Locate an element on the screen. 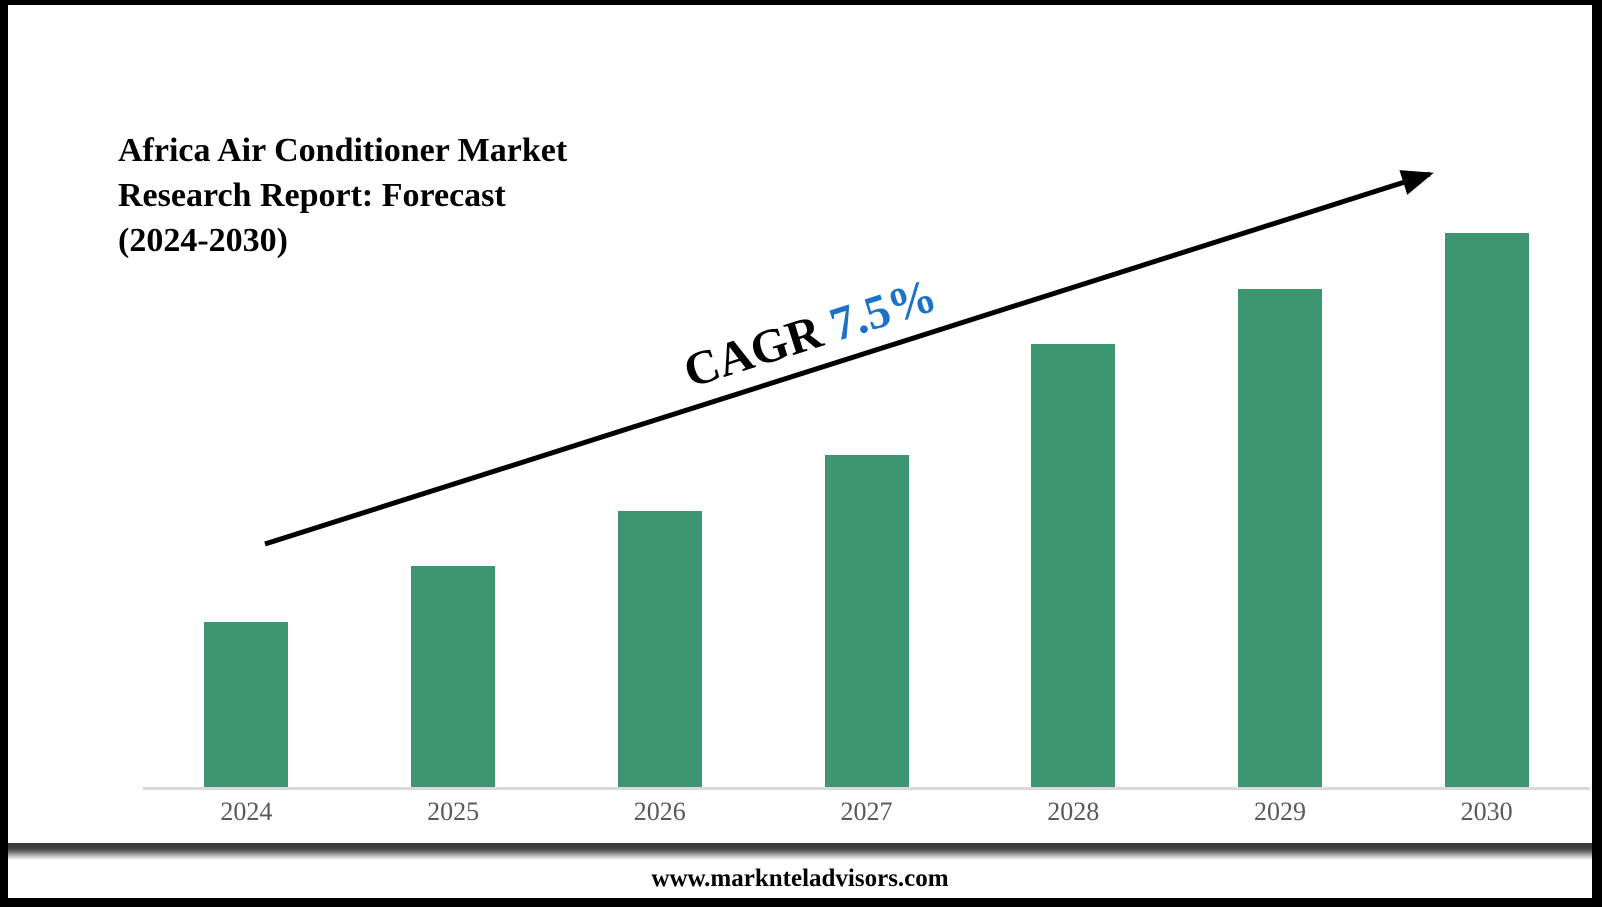  bar-column-2028 is located at coordinates (1073, 510).